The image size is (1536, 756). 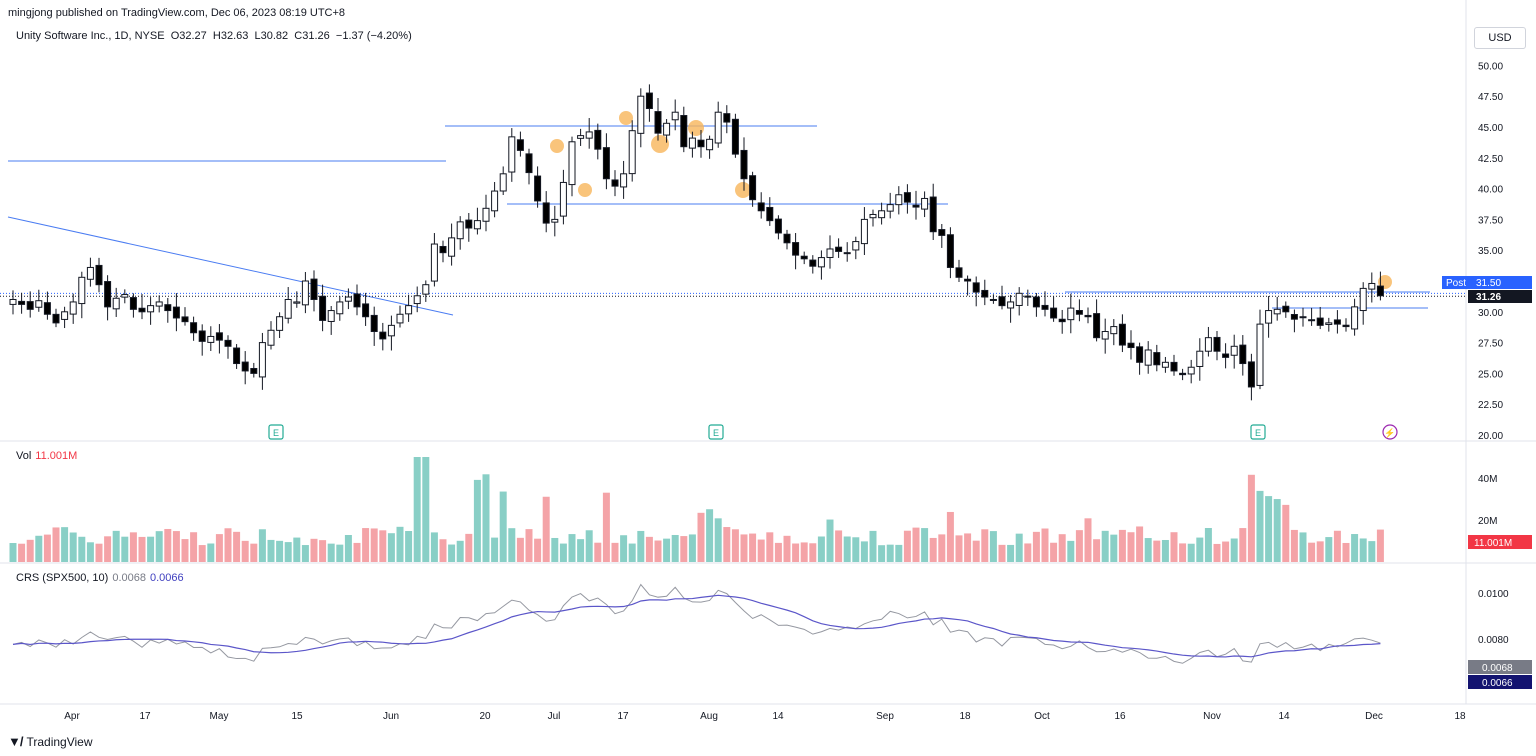 I want to click on earnings-label: E, so click(x=716, y=433).